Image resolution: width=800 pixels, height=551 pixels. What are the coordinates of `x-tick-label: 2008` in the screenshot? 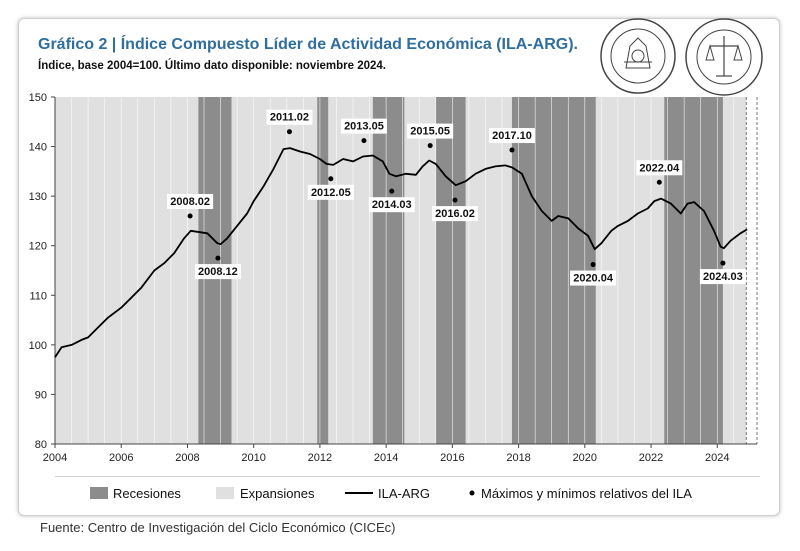 It's located at (187, 458).